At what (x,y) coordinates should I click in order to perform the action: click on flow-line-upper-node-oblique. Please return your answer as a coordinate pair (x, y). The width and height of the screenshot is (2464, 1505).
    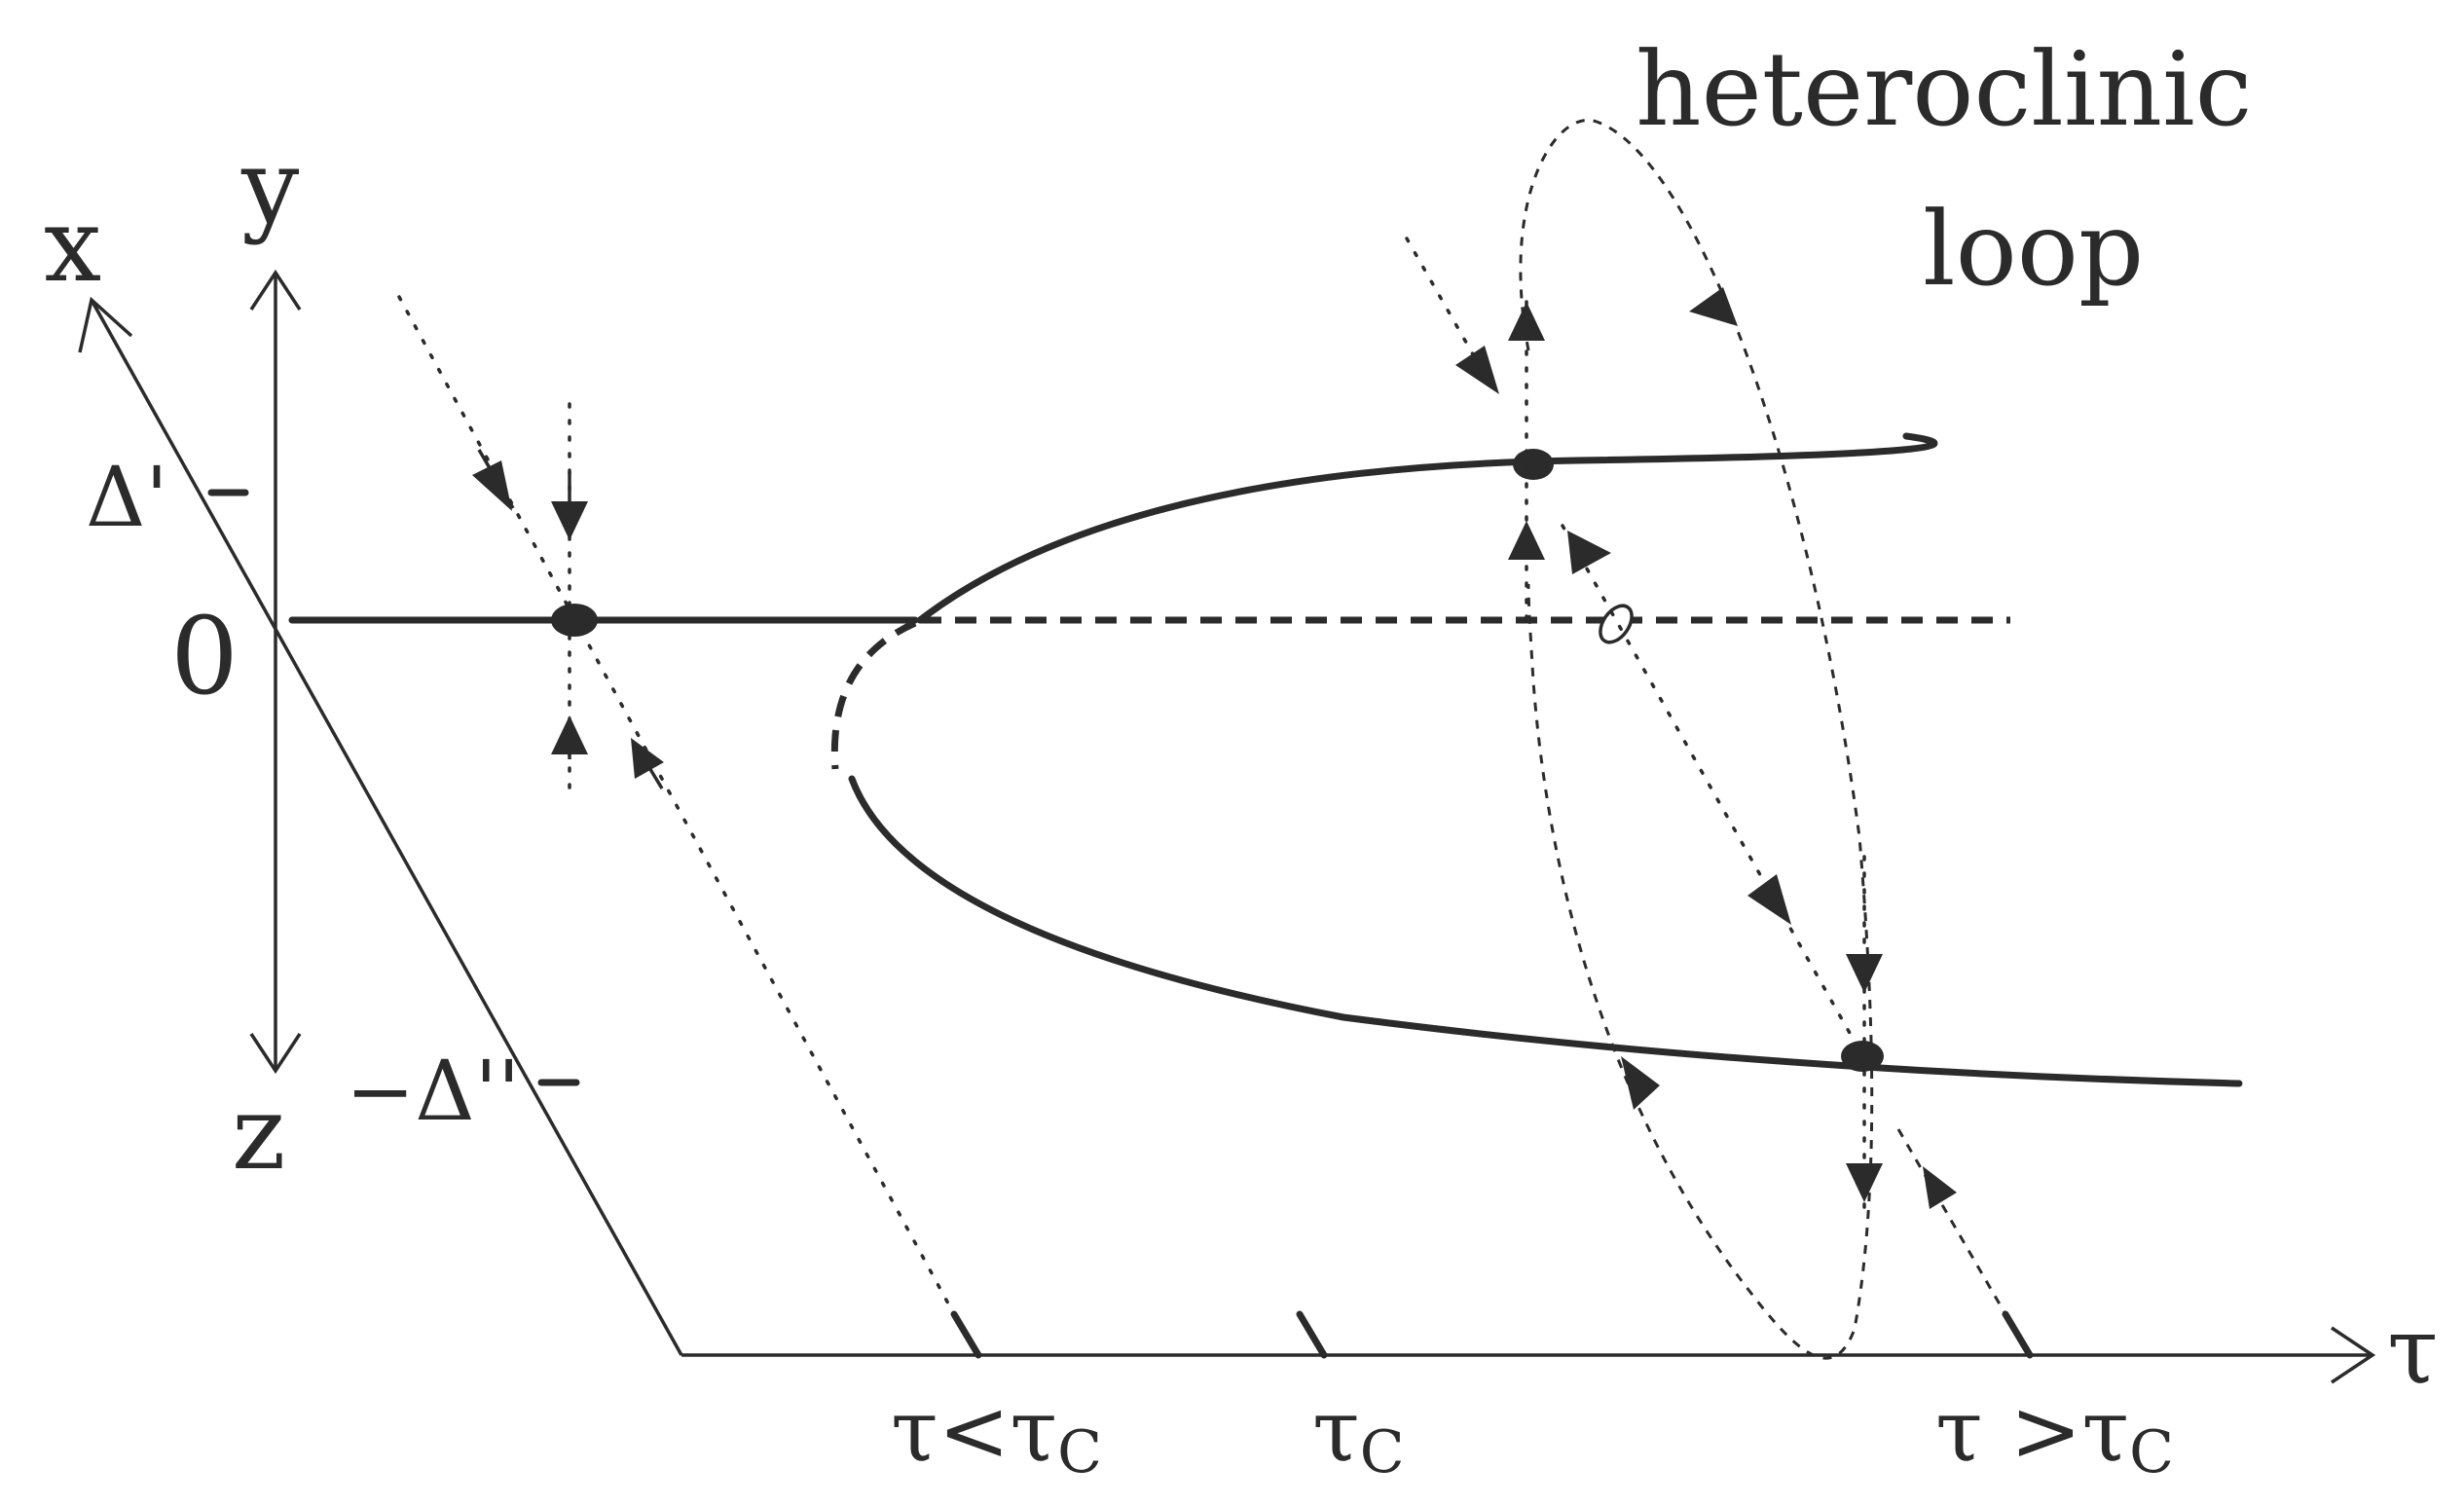
    Looking at the image, I should click on (1446, 307).